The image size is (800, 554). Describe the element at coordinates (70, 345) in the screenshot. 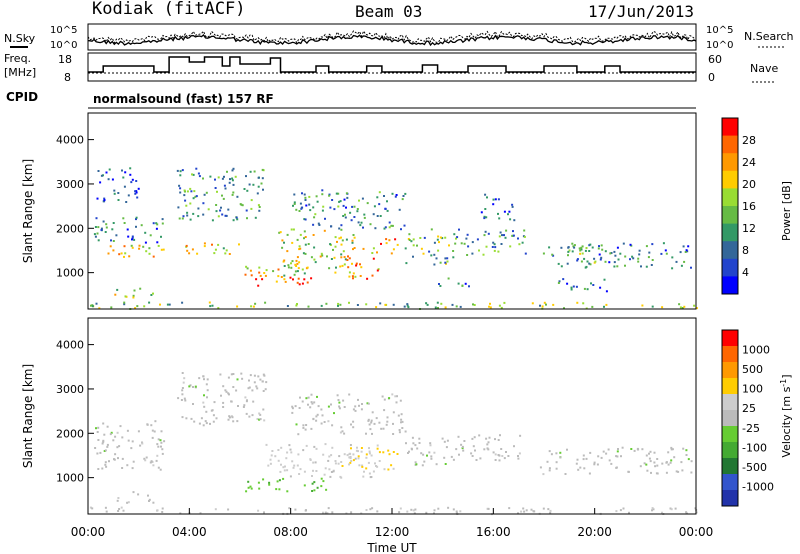

I see `y-tick-label: 4000` at that location.